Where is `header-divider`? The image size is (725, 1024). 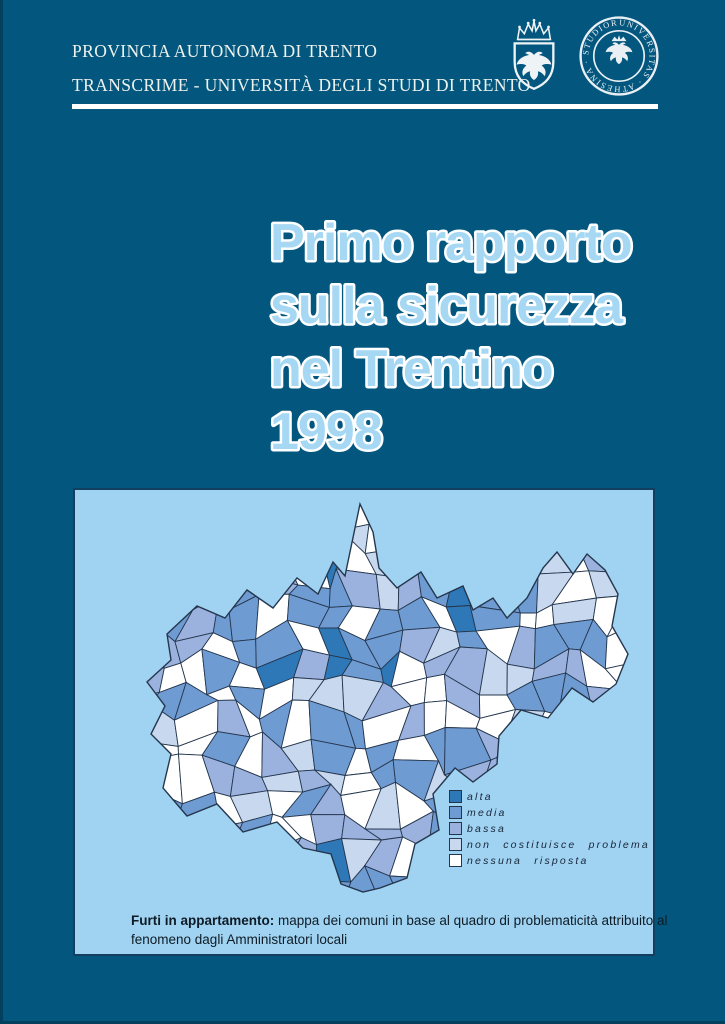
header-divider is located at coordinates (365, 106).